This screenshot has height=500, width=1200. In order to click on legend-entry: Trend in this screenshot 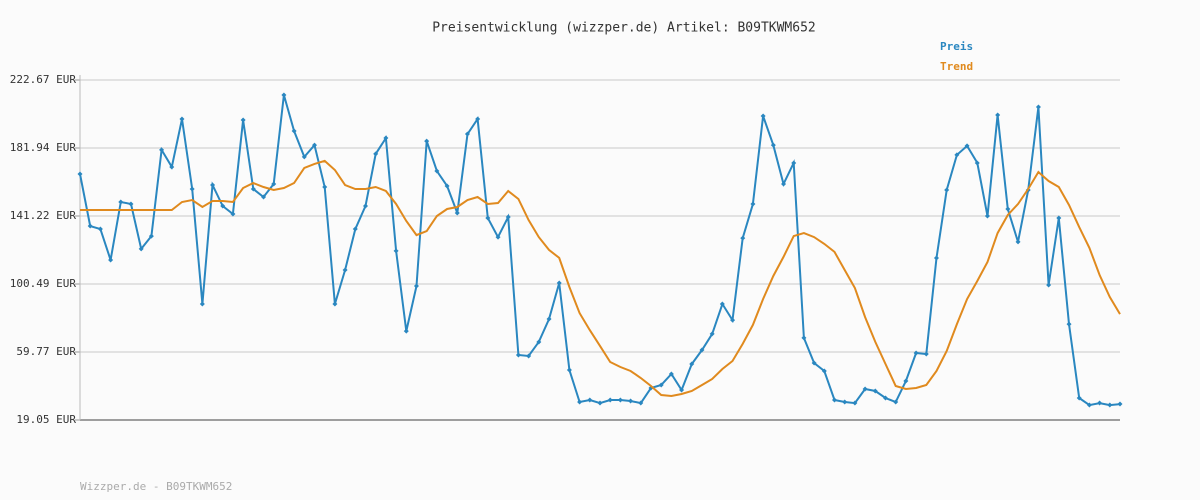, I will do `click(956, 66)`.